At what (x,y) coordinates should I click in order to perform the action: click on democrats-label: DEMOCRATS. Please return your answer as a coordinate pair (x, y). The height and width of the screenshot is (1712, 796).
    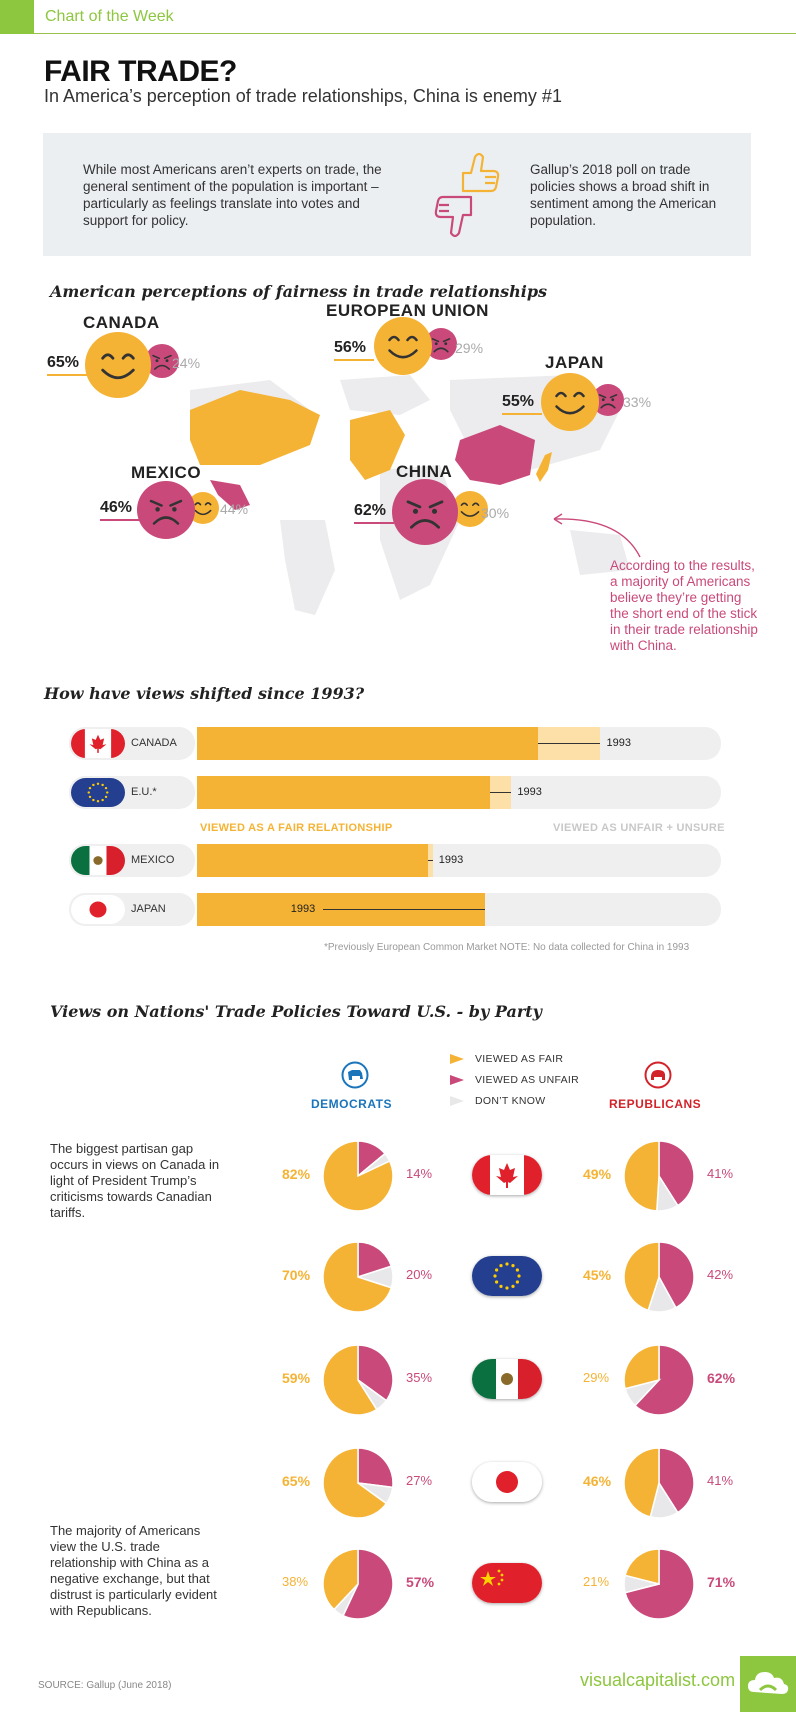
    Looking at the image, I should click on (351, 1104).